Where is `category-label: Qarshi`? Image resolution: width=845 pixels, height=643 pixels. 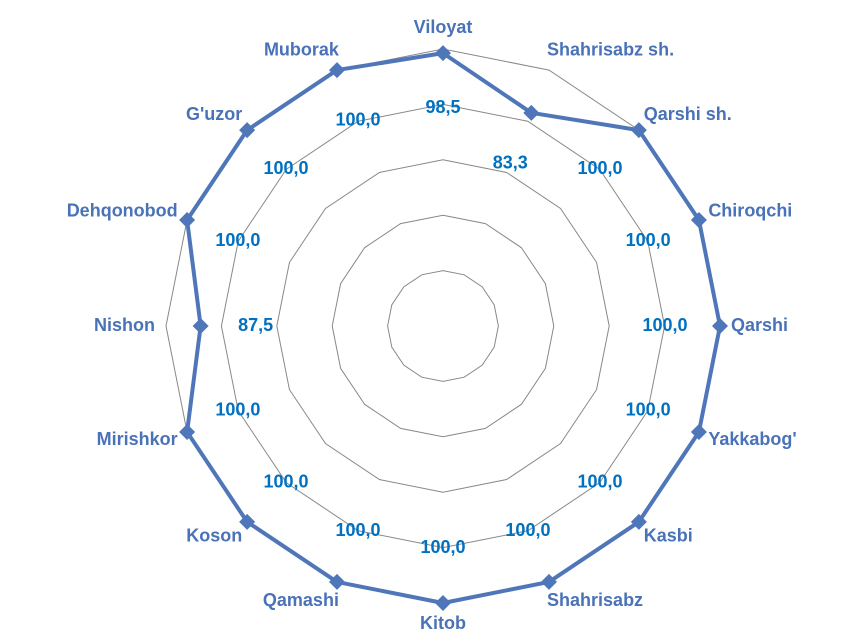
category-label: Qarshi is located at coordinates (759, 325).